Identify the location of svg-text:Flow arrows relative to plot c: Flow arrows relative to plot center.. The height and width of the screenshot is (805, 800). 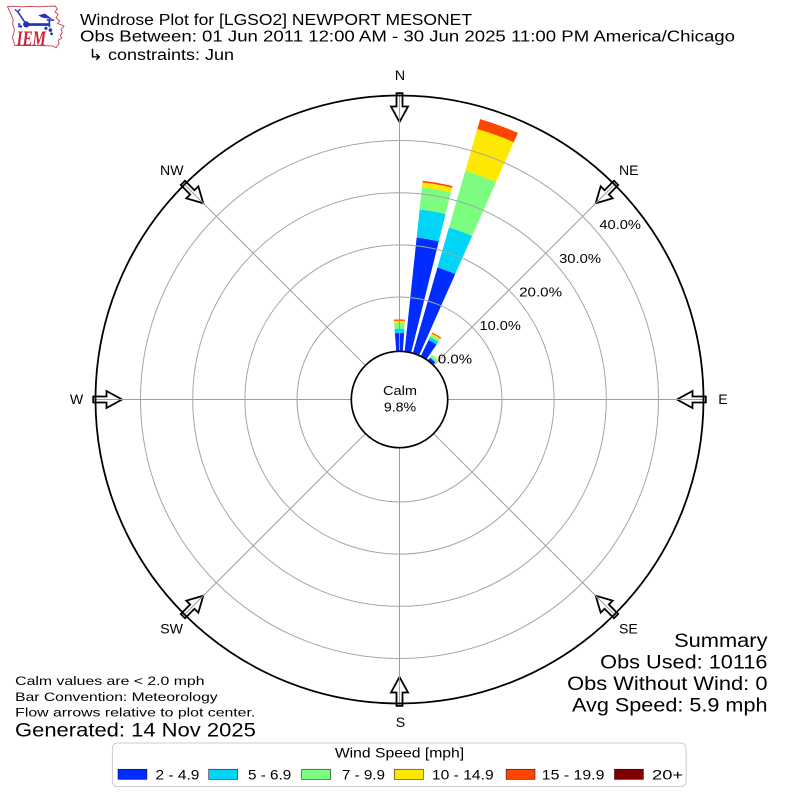
(135, 713).